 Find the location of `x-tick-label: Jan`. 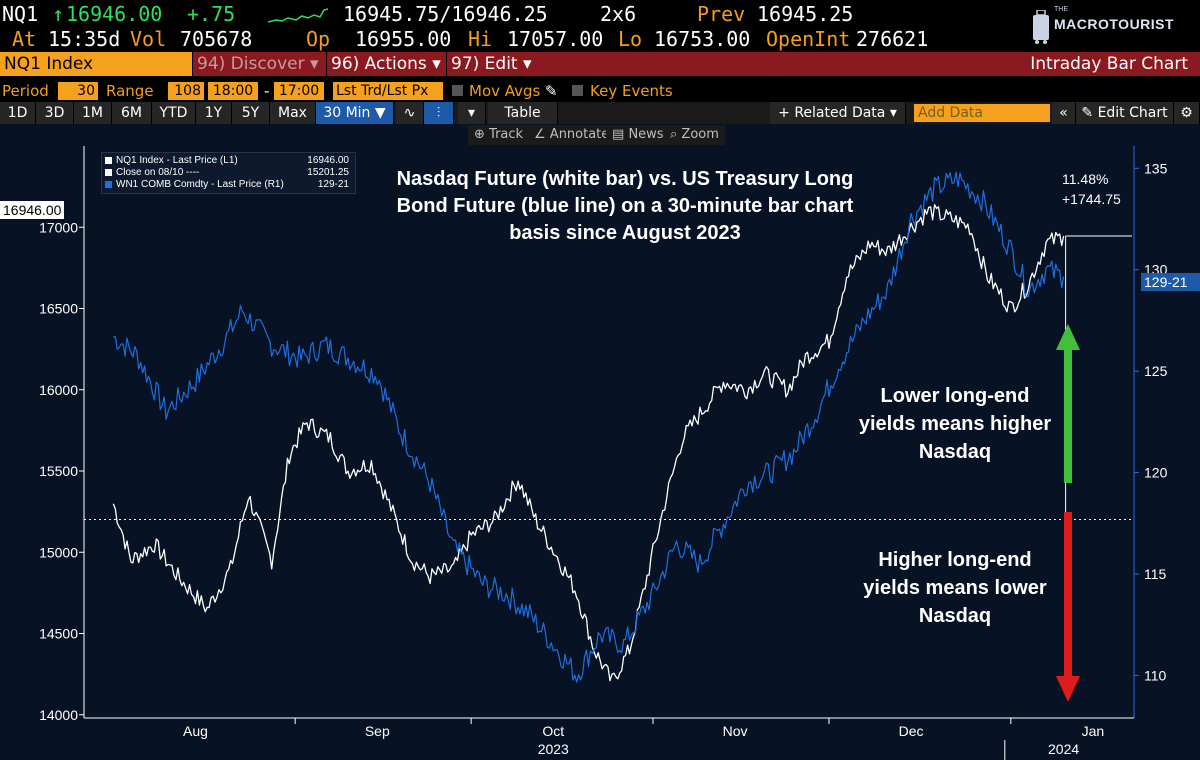

x-tick-label: Jan is located at coordinates (1093, 731).